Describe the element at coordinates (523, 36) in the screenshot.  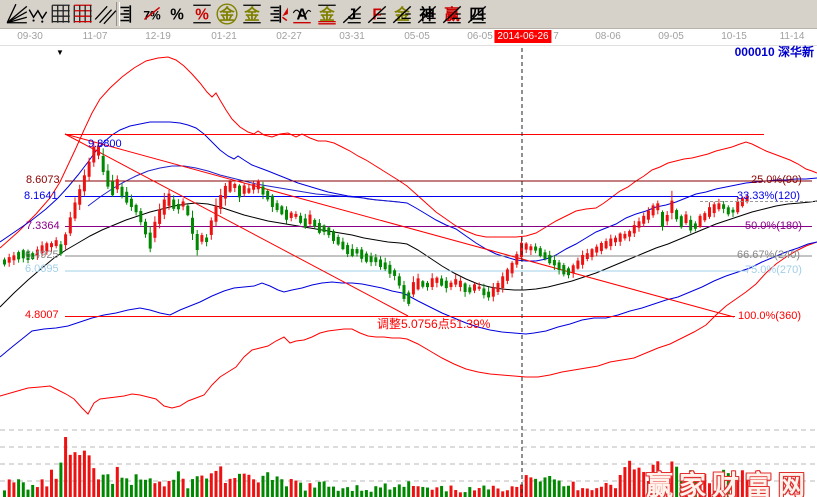
I see `selected-date-highlight: 2014-06-26` at that location.